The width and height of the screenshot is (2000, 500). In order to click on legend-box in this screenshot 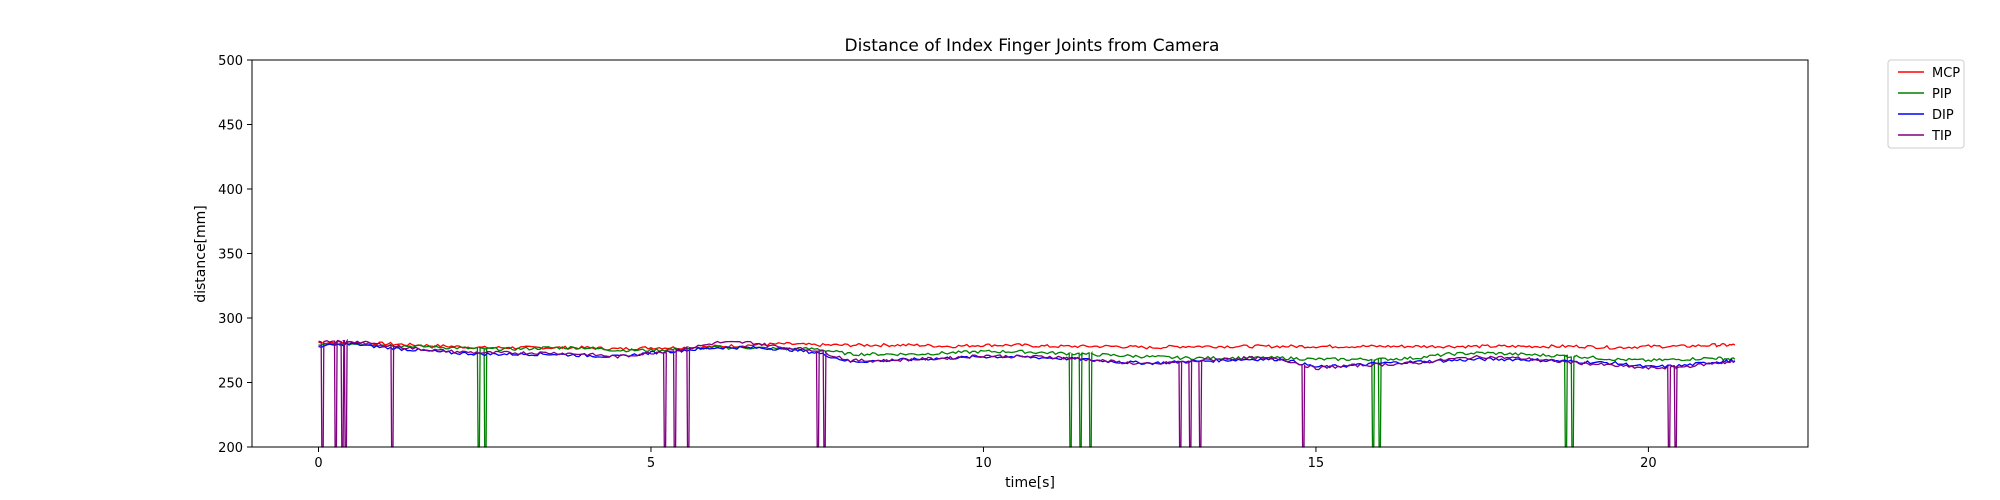, I will do `click(1926, 104)`.